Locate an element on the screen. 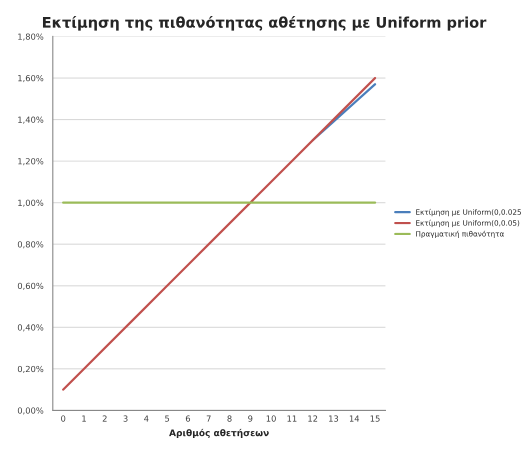  x-tick-label: 13 is located at coordinates (333, 418).